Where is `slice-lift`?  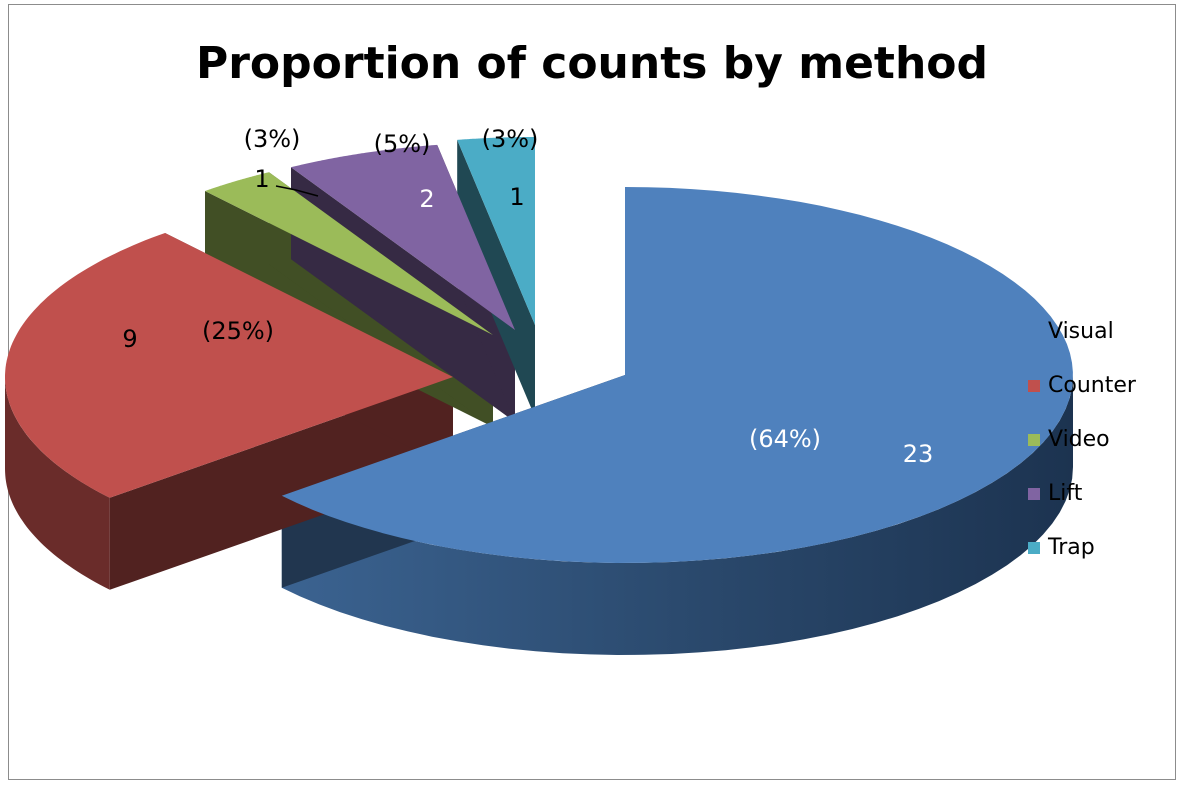
slice-lift is located at coordinates (403, 237).